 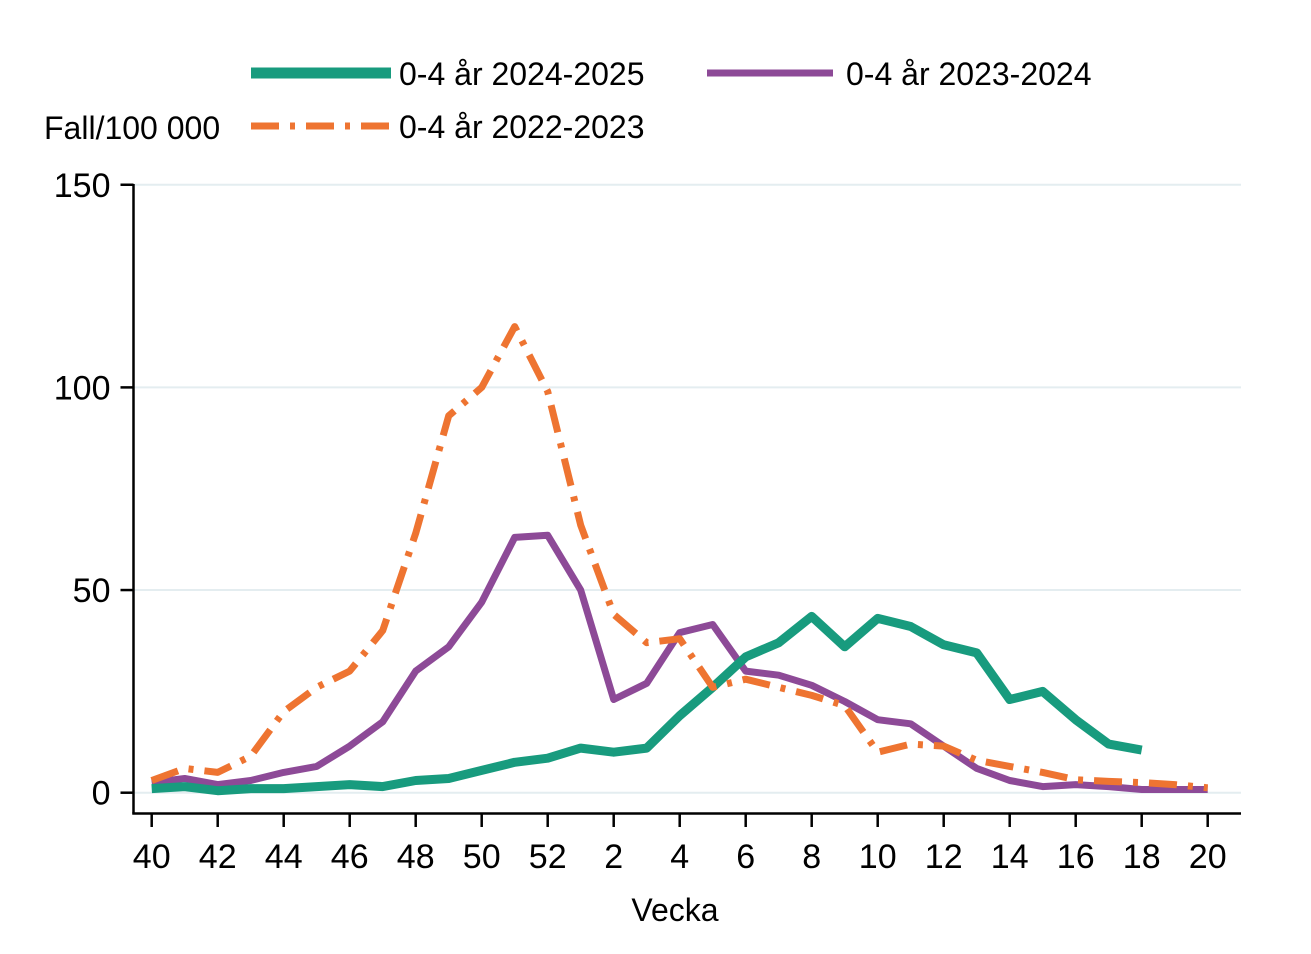 I want to click on x-tick-label-20: 20, so click(x=1208, y=857).